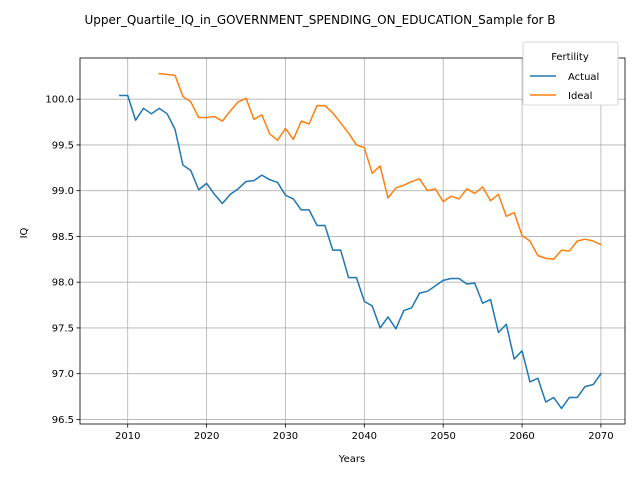  Describe the element at coordinates (63, 237) in the screenshot. I see `y-tick-label: 98.5` at that location.